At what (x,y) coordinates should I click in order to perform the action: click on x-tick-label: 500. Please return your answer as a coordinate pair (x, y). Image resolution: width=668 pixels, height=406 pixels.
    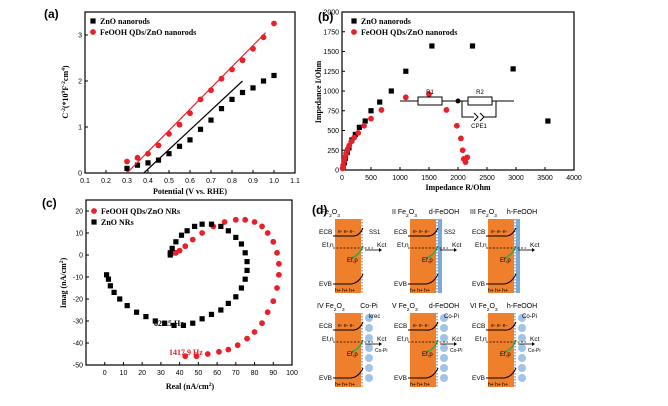
    Looking at the image, I should click on (371, 178).